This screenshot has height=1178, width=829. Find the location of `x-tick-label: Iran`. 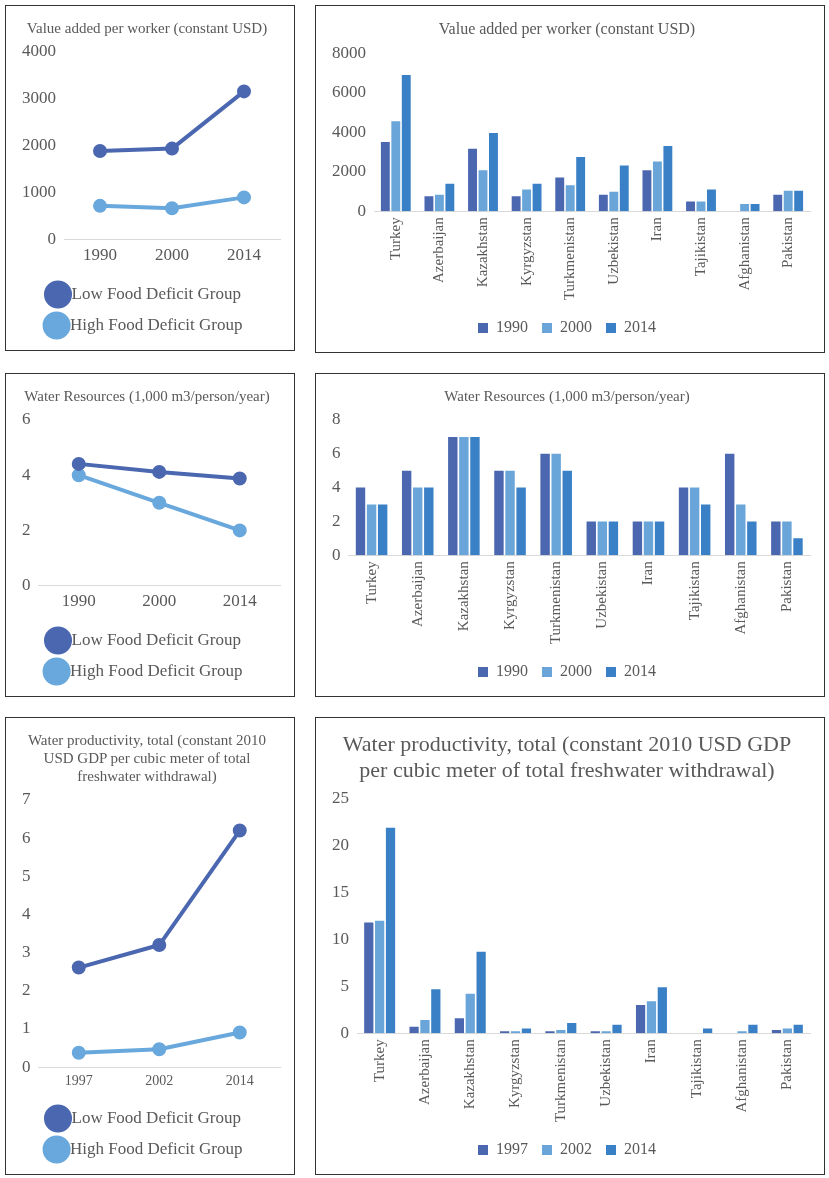

x-tick-label: Iran is located at coordinates (647, 573).